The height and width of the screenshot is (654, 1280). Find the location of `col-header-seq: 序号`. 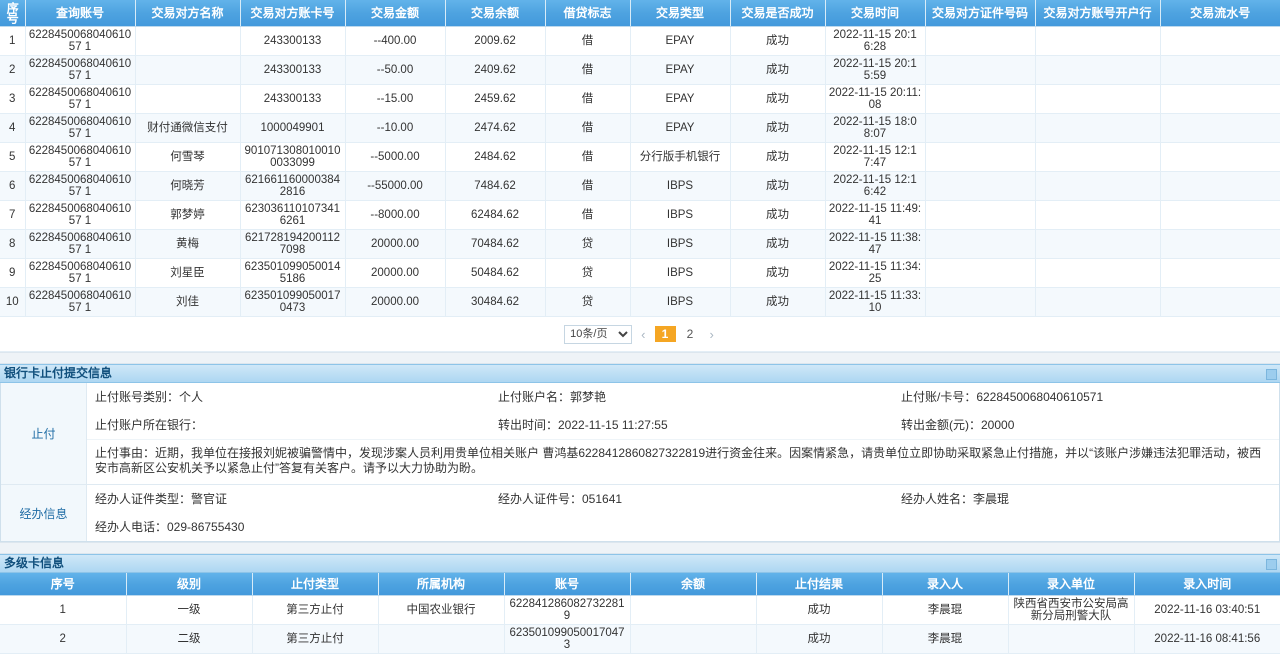

col-header-seq: 序号 is located at coordinates (13, 13).